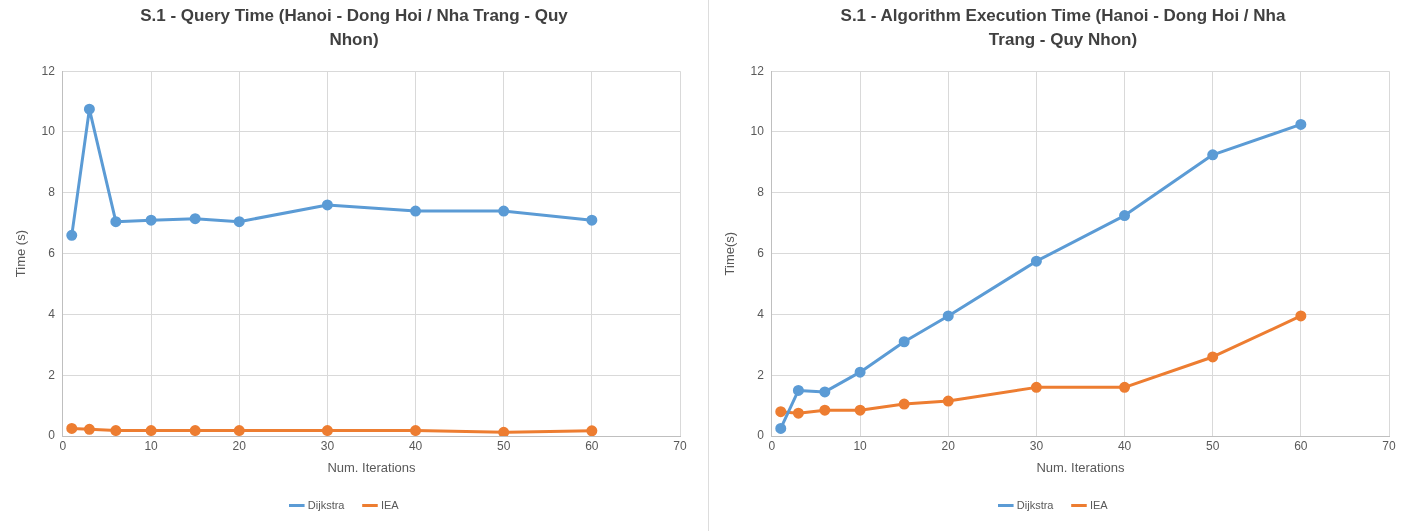 Image resolution: width=1418 pixels, height=531 pixels. I want to click on chart-title: S.1 - Query Time (Hanoi - Dong Hoi / Nha Trang - Quy Nhon), so click(354, 28).